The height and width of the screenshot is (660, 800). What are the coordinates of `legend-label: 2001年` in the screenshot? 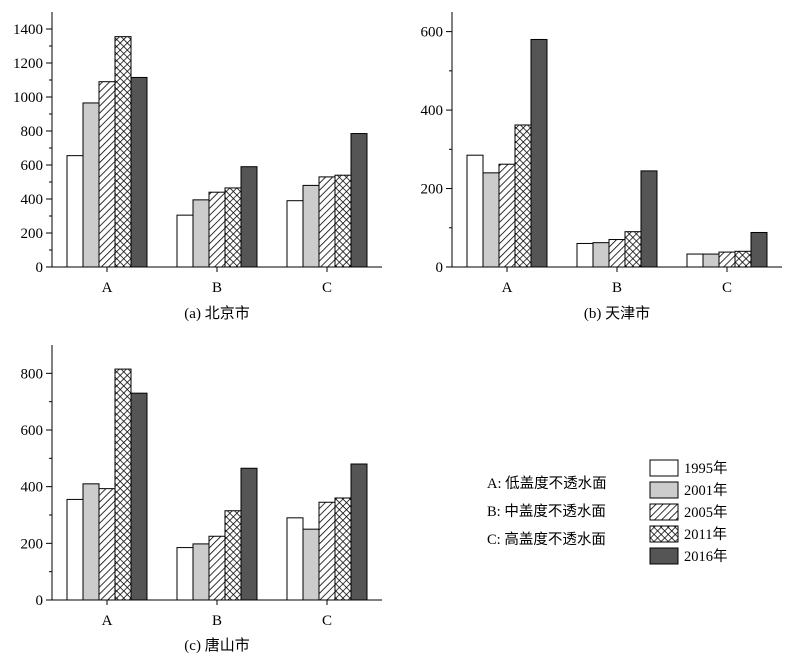 It's located at (706, 490).